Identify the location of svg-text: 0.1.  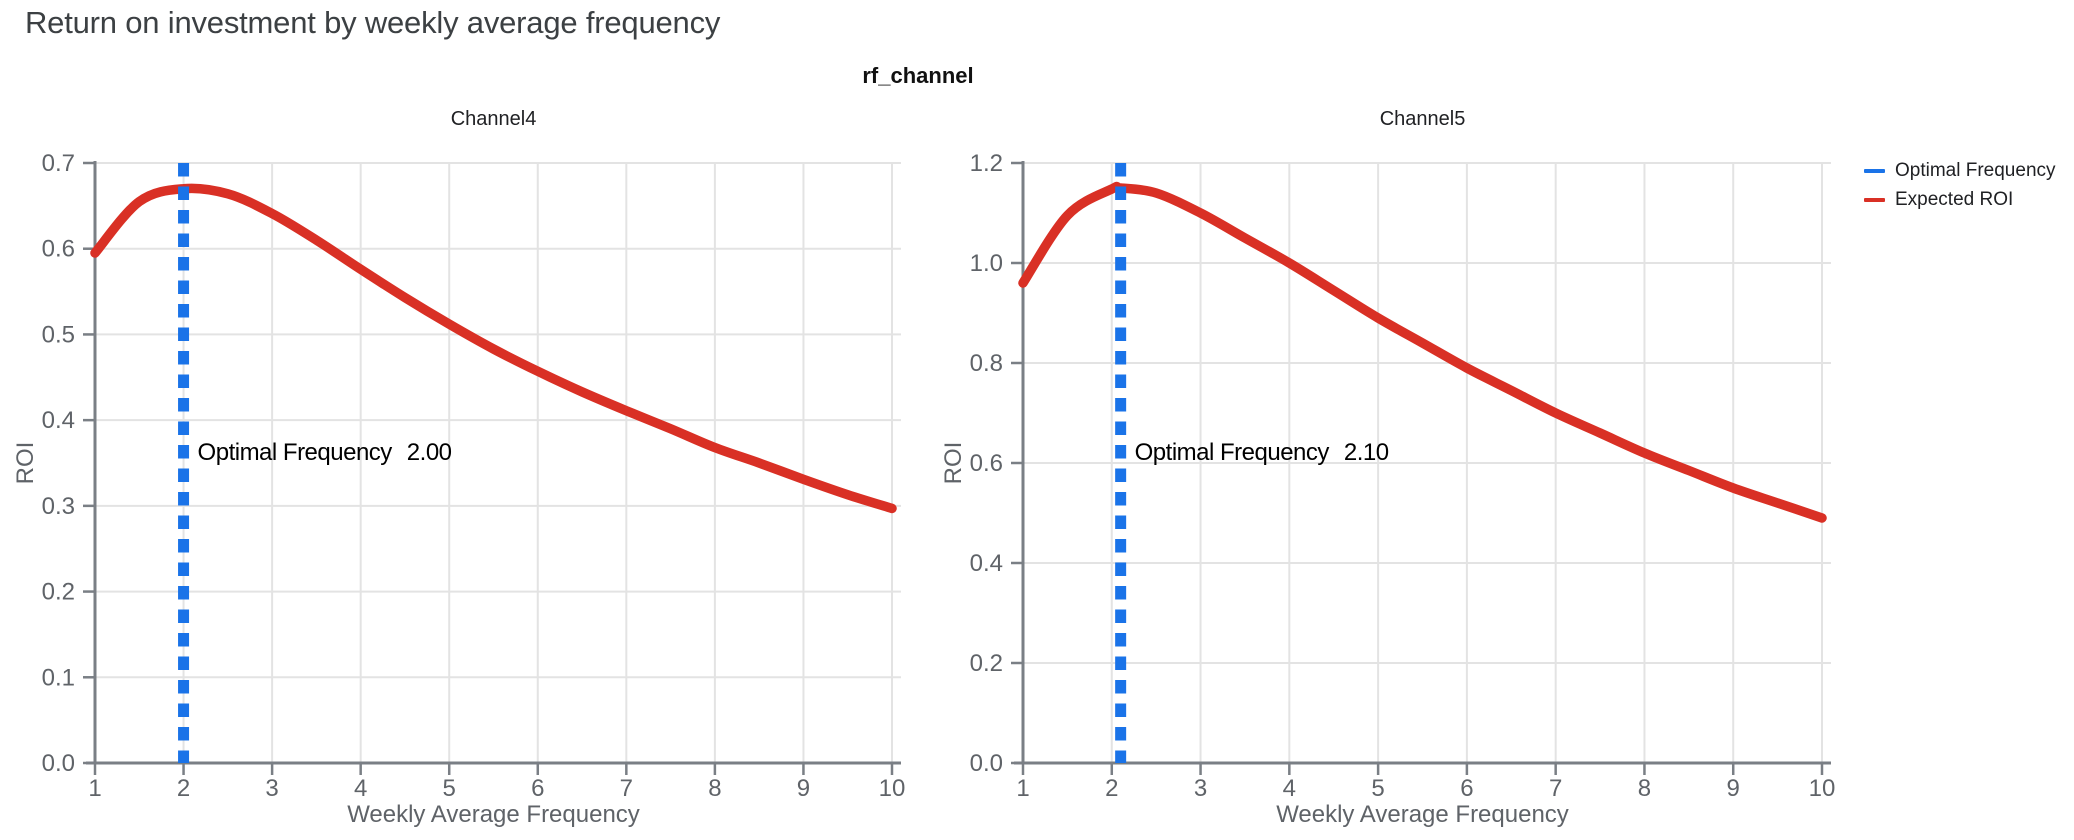
(58, 677).